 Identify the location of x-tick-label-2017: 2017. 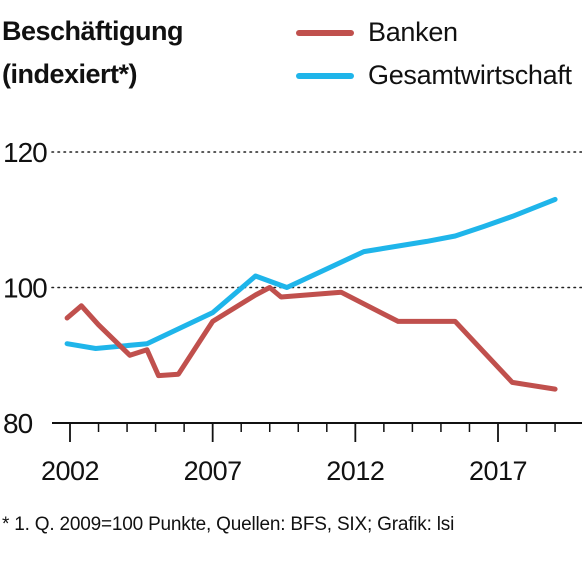
(498, 471).